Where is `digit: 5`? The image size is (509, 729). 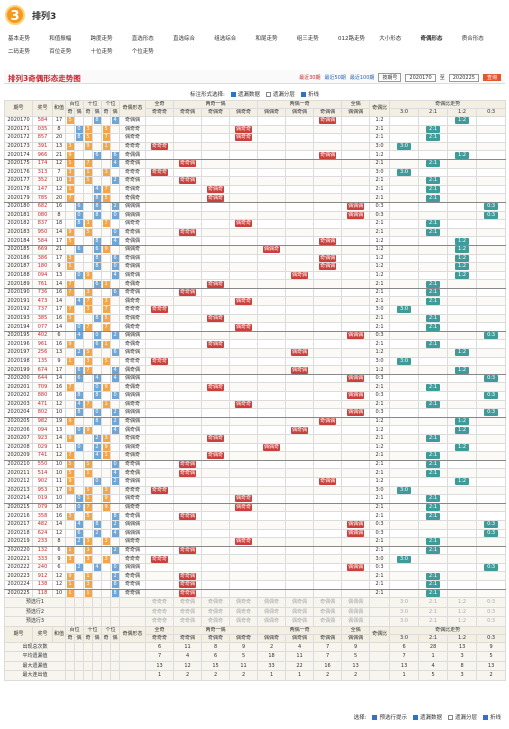 digit: 5 is located at coordinates (39, 240).